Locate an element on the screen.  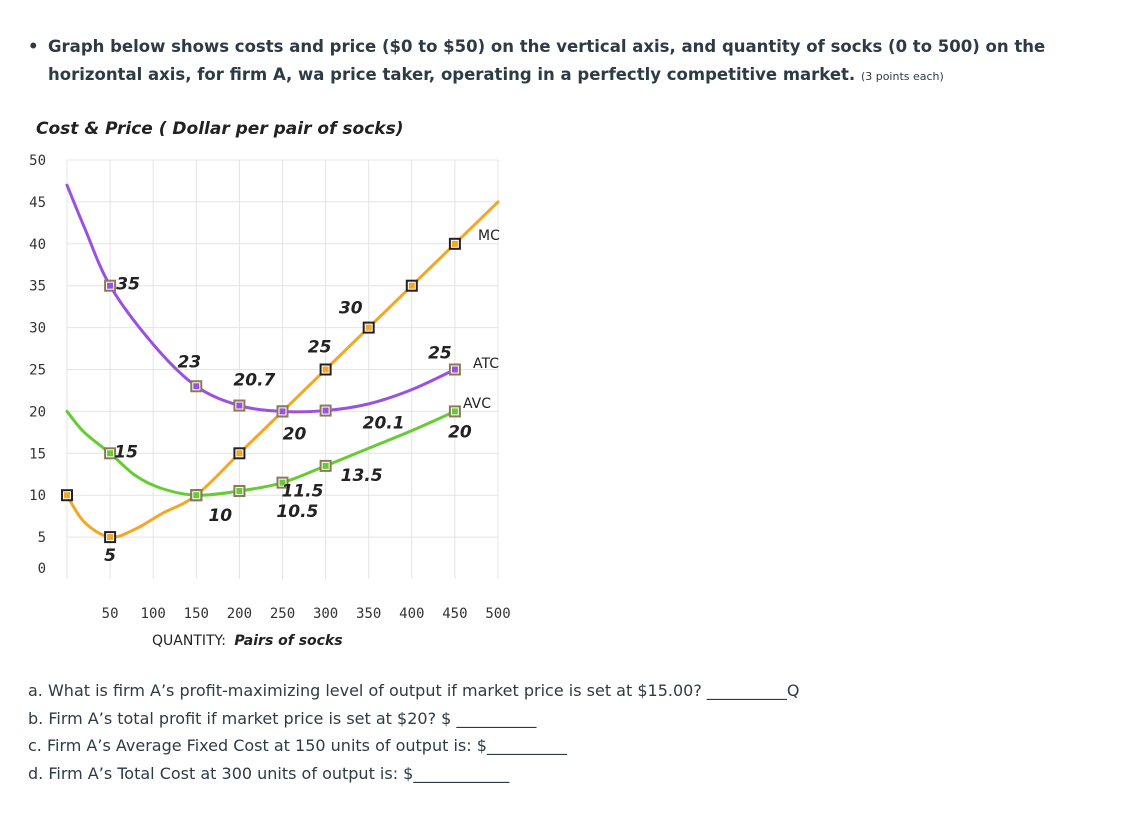
x-tick-label: 150 is located at coordinates (196, 614).